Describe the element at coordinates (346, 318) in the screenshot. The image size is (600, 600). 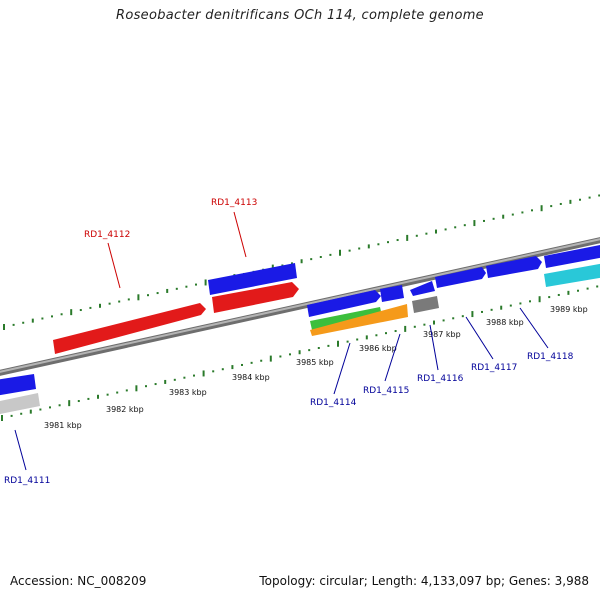
I see `gene-rd1-4114-green` at that location.